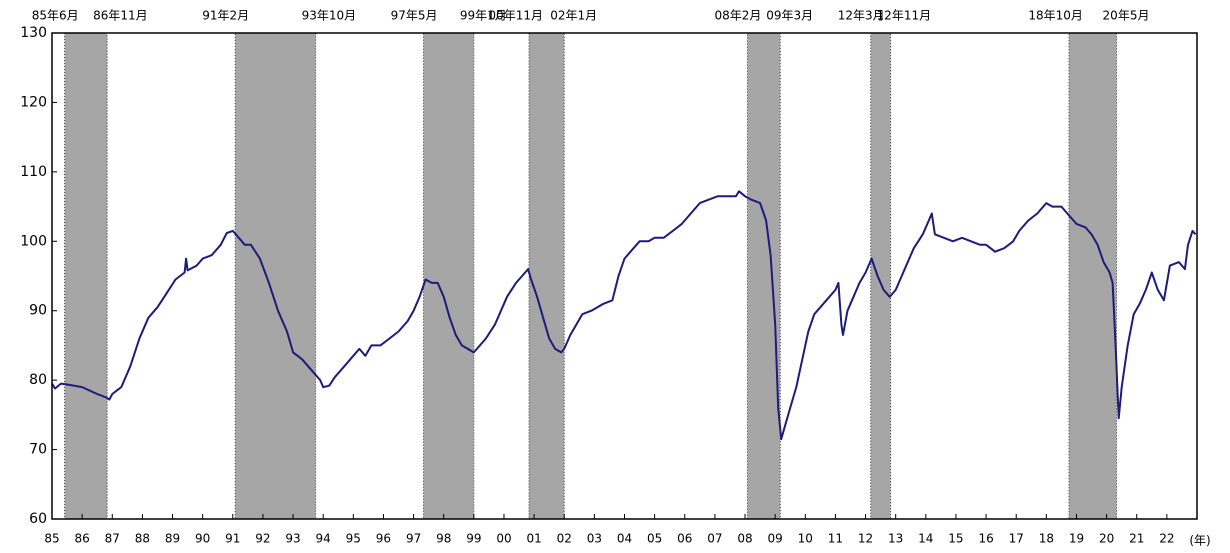  What do you see at coordinates (55, 16) in the screenshot?
I see `period-start-label: 85年6月` at bounding box center [55, 16].